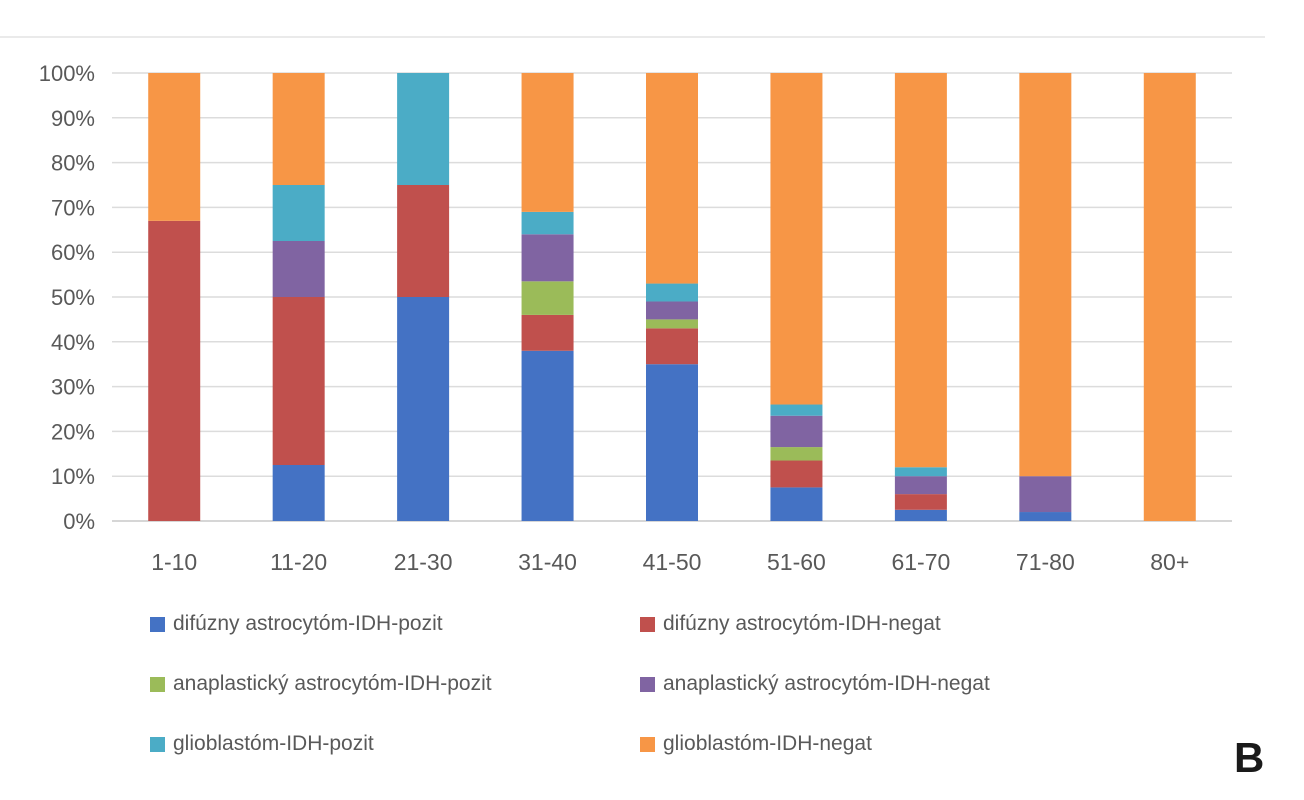 The height and width of the screenshot is (800, 1304). I want to click on legend-item: difúzny astrocytóm-IDH-negat, so click(790, 624).